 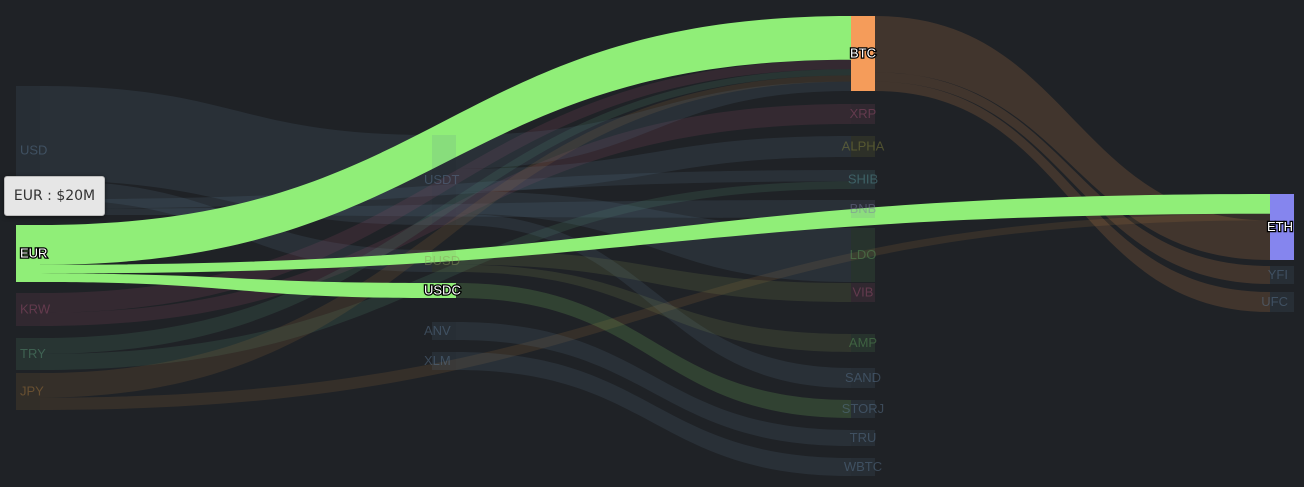 I want to click on node-storj, so click(x=863, y=409).